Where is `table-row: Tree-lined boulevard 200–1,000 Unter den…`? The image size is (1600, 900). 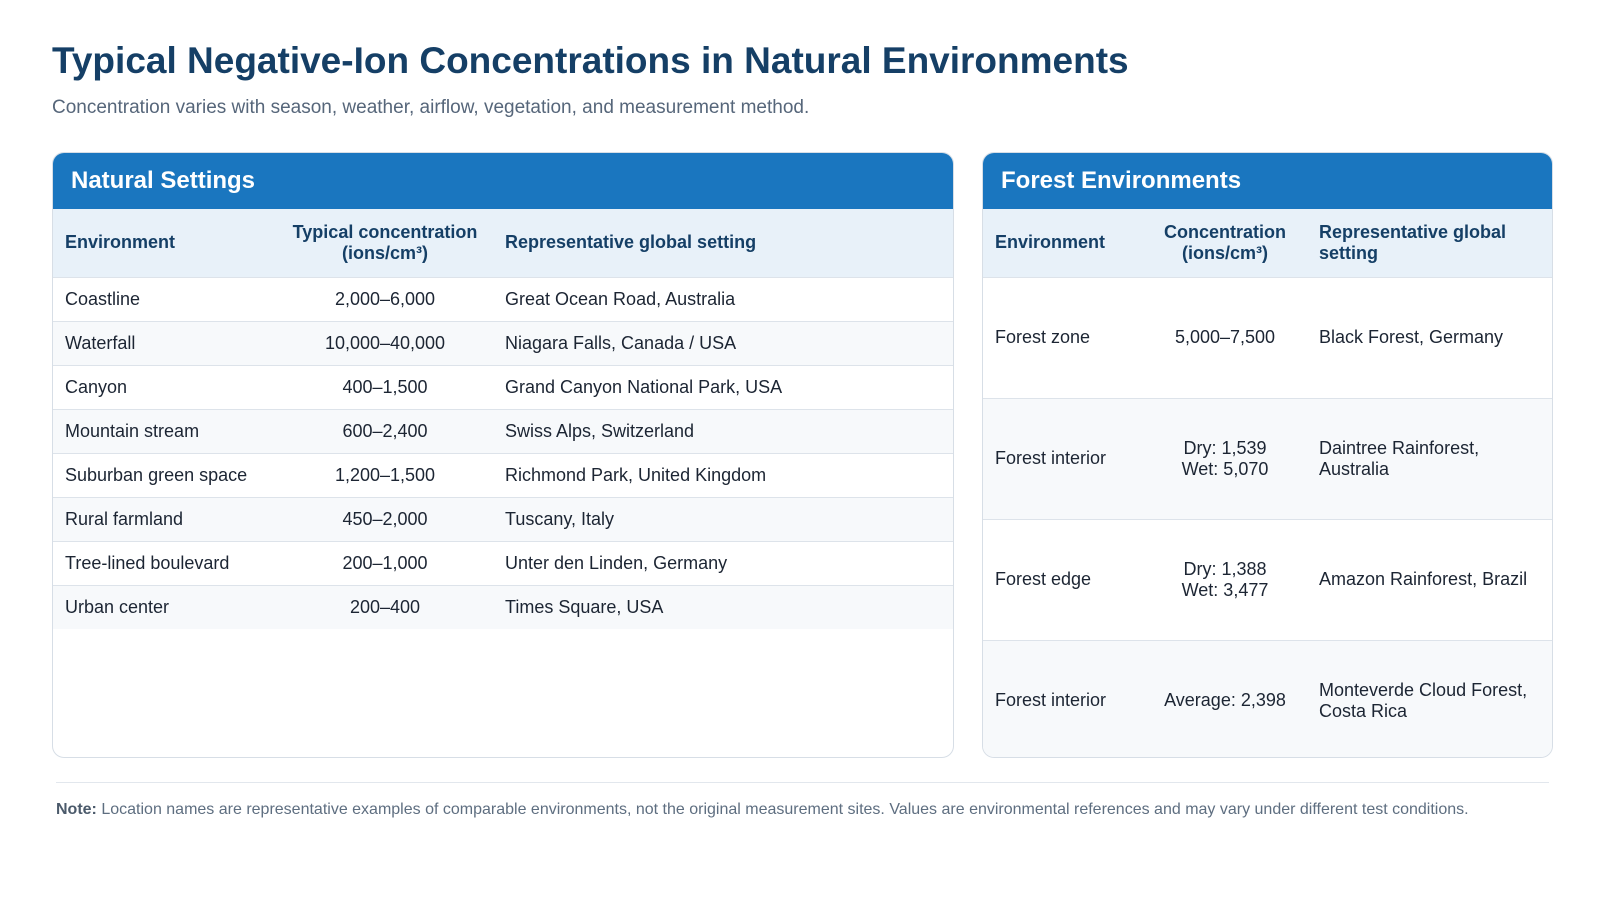 table-row: Tree-lined boulevard 200–1,000 Unter den… is located at coordinates (503, 562).